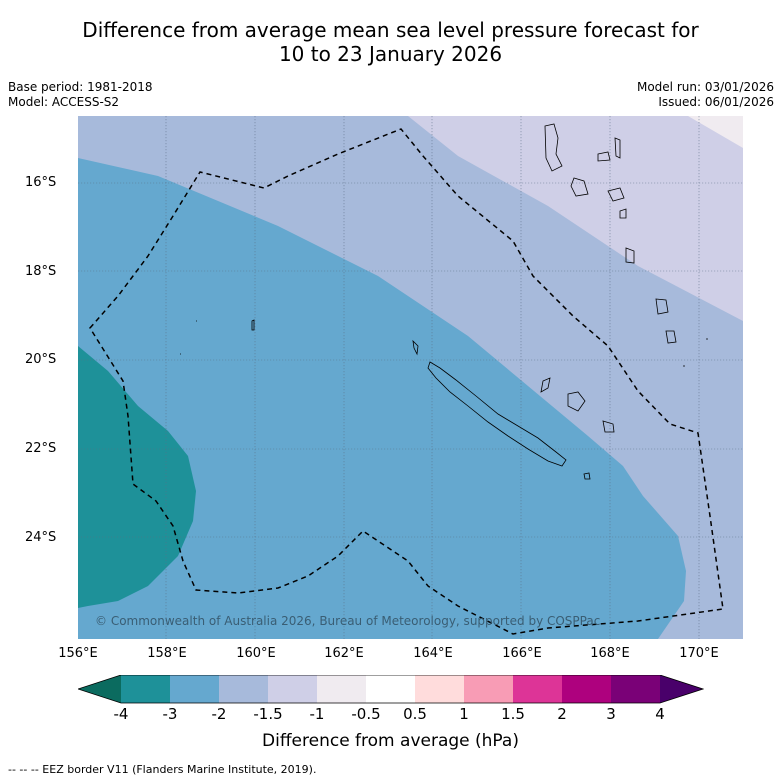 The image size is (781, 781). What do you see at coordinates (433, 653) in the screenshot?
I see `lon-label-164e: 164°E` at bounding box center [433, 653].